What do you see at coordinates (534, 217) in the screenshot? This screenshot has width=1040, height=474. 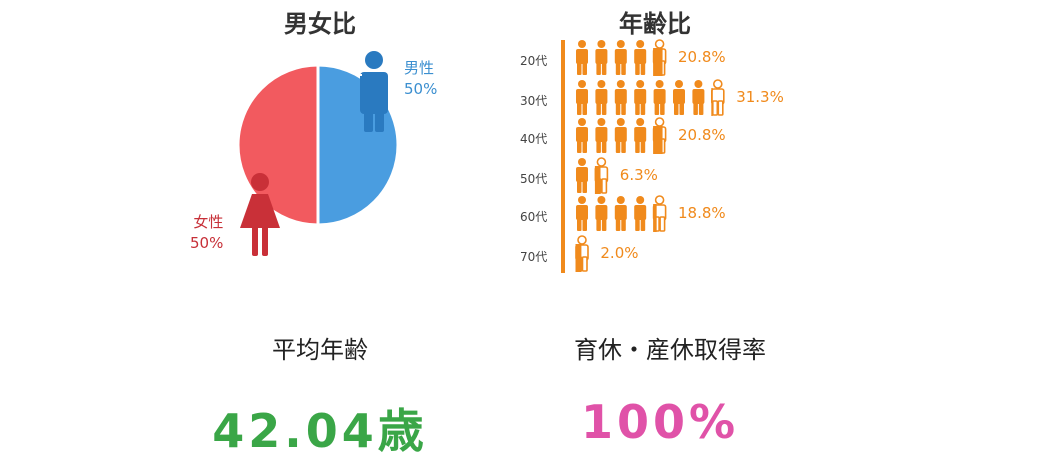 I see `age-category-label: 60代` at bounding box center [534, 217].